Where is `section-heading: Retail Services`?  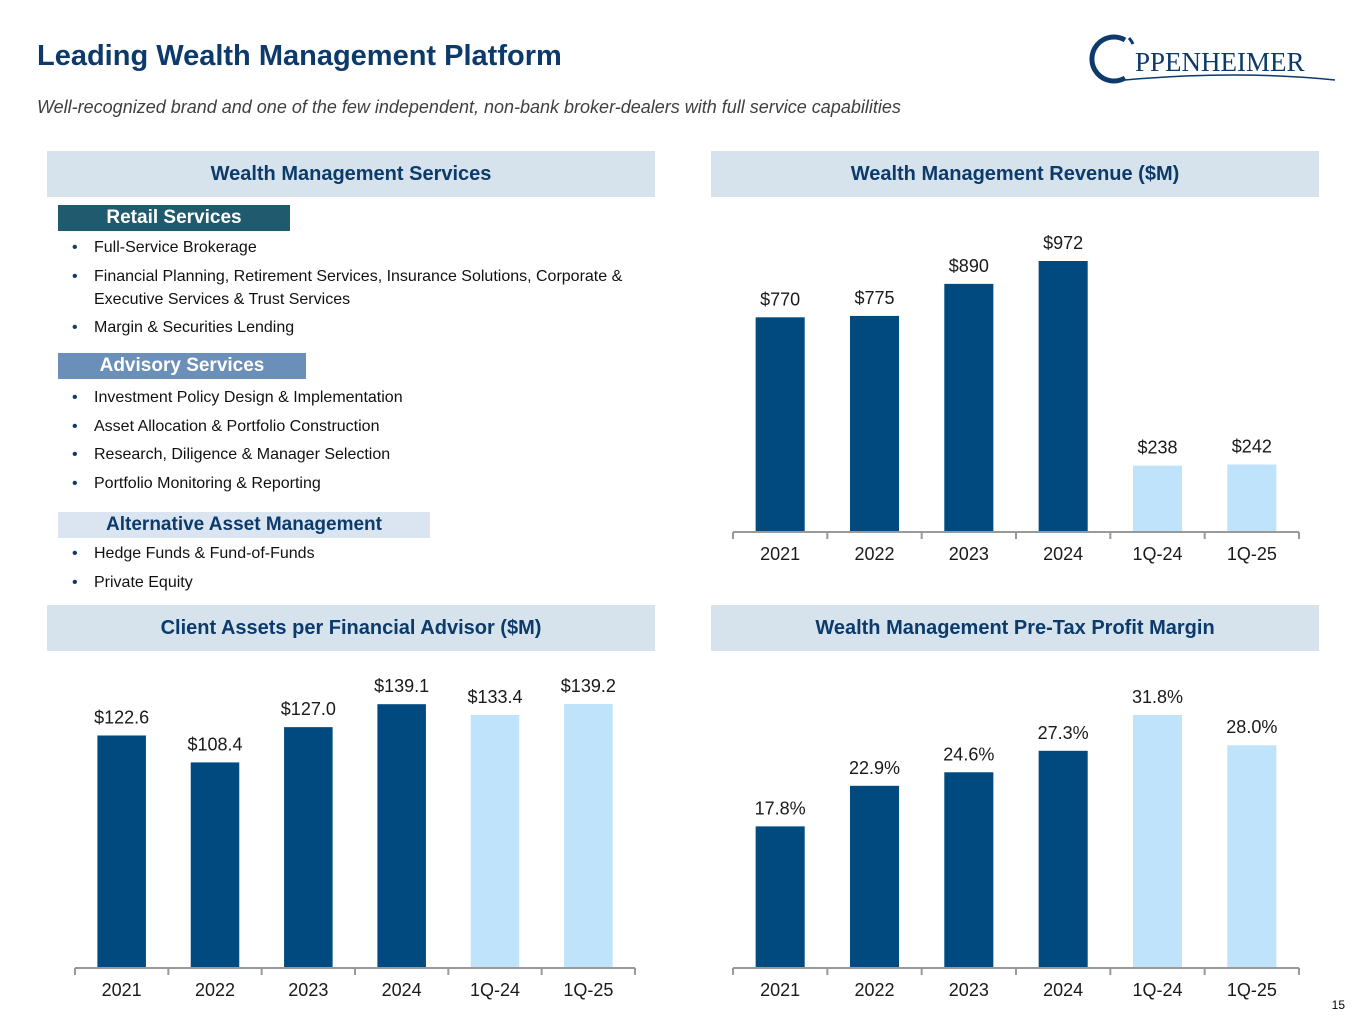
section-heading: Retail Services is located at coordinates (174, 218).